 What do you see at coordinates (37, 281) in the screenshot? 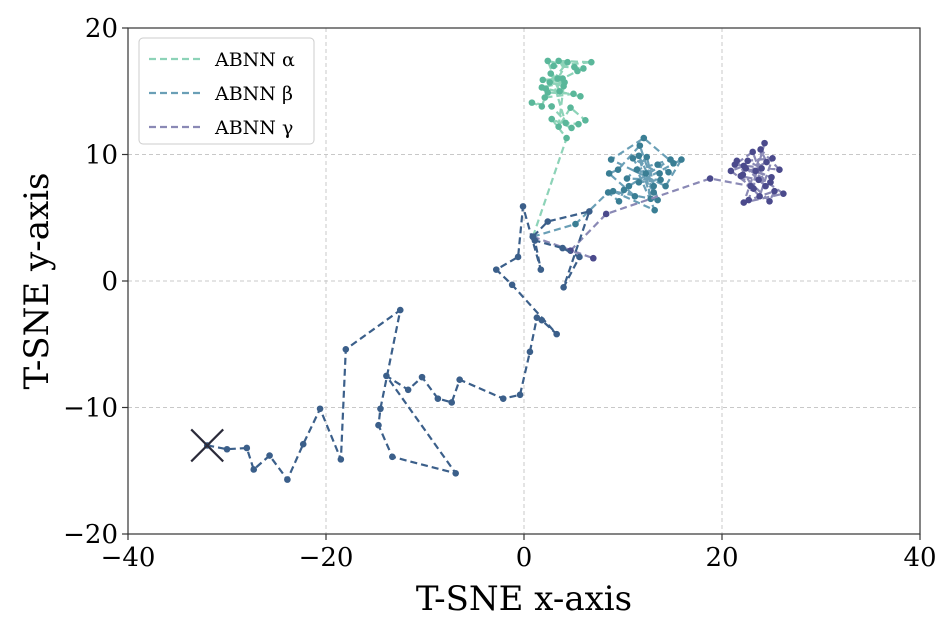
I see `y-axis-label: T-SNE y-axis` at bounding box center [37, 281].